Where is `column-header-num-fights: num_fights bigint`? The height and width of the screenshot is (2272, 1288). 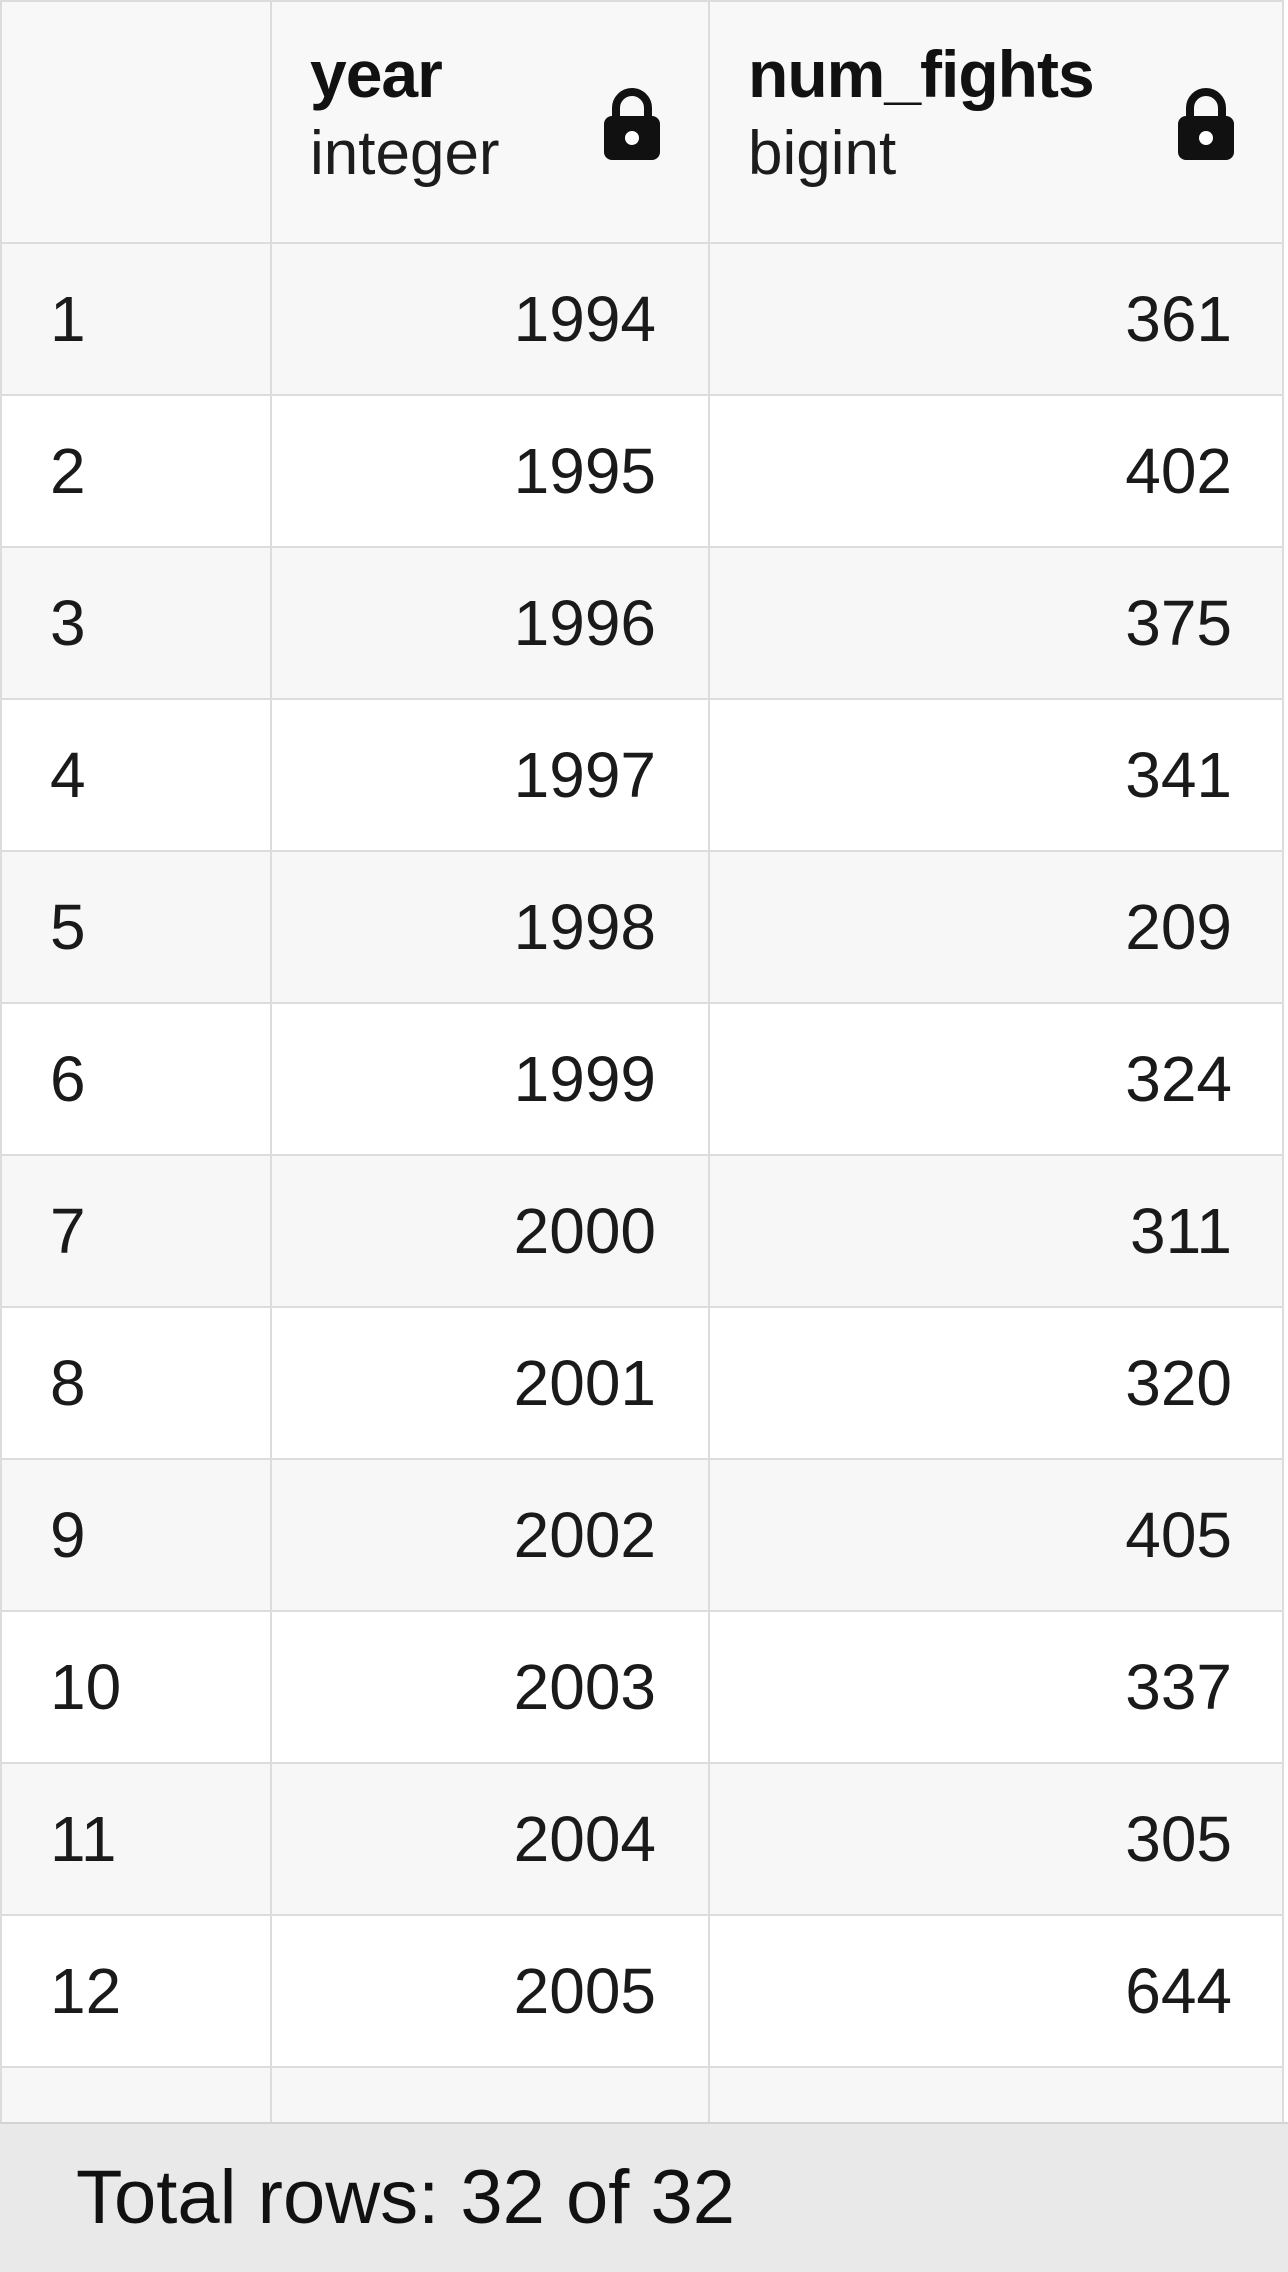 column-header-num-fights: num_fights bigint is located at coordinates (996, 122).